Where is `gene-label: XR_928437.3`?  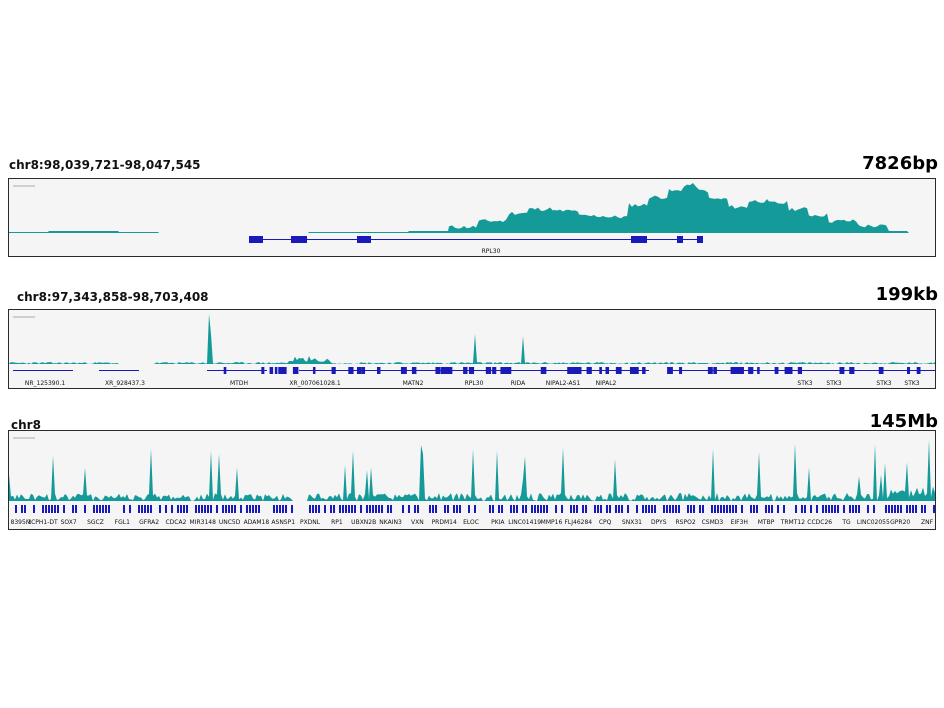
gene-label: XR_928437.3 is located at coordinates (125, 383).